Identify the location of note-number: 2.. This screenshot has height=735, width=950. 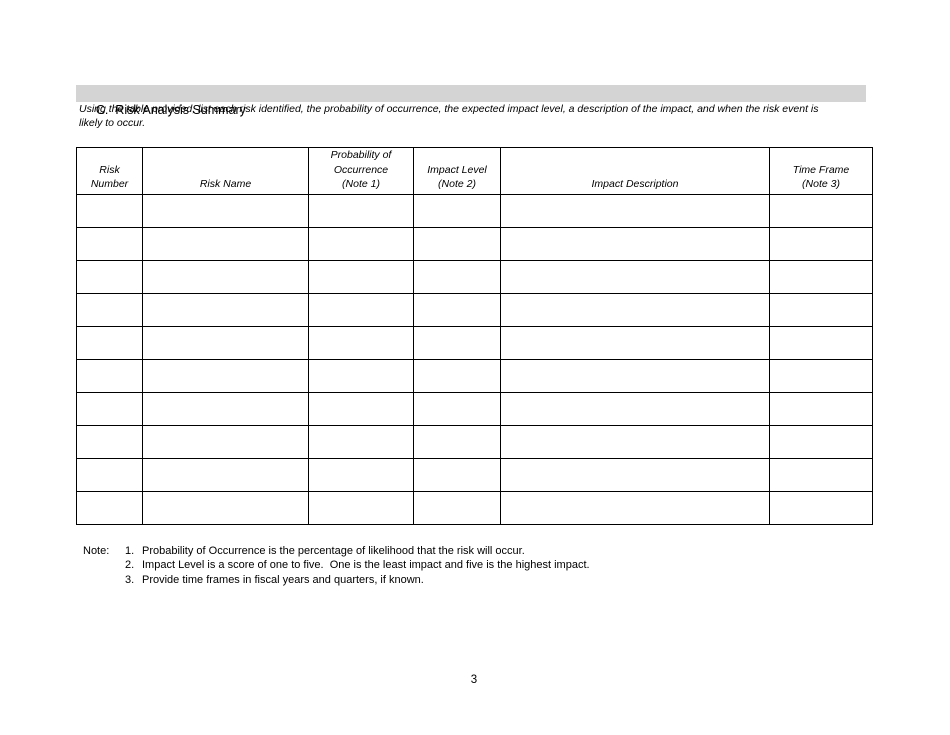
(130, 565).